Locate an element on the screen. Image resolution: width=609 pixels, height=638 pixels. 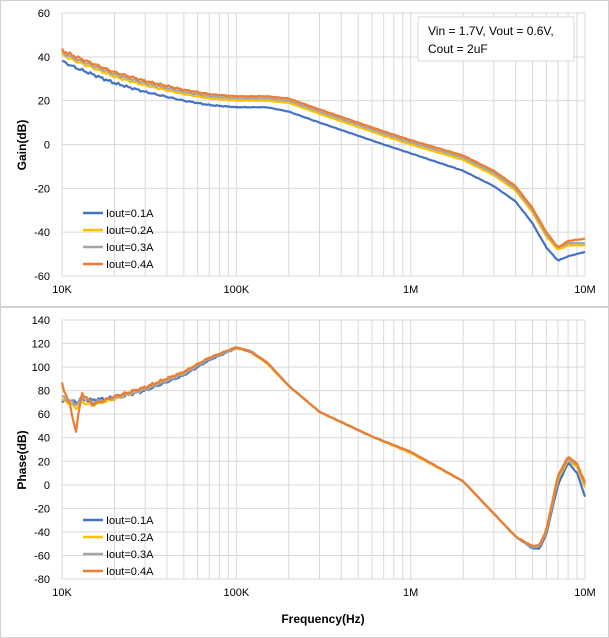
gain-legend: Iout=0.1A Iout=0.2A Iout=0.3A Iout=0.4A is located at coordinates (118, 239).